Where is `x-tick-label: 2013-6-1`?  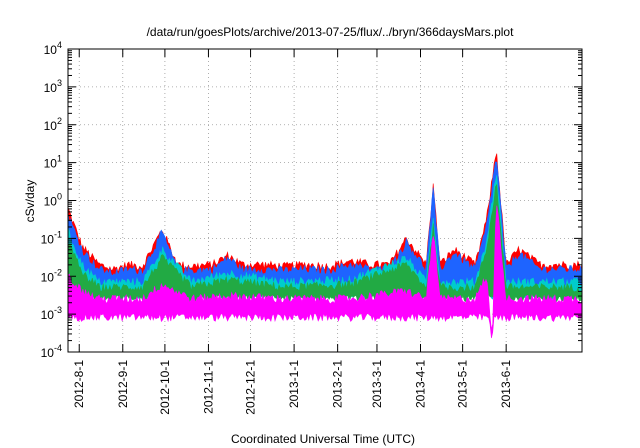
x-tick-label: 2013-6-1 is located at coordinates (506, 384).